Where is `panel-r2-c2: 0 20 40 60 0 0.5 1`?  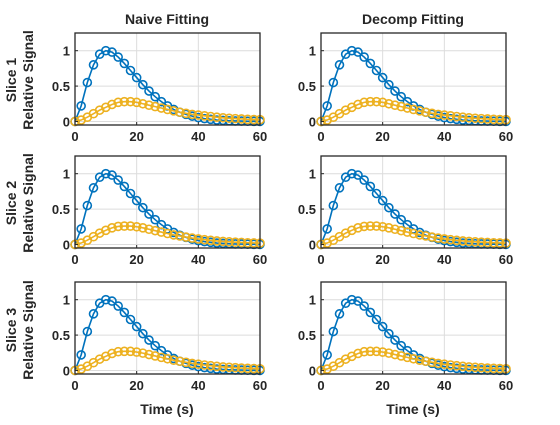
panel-r2-c2: 0 20 40 60 0 0.5 1 is located at coordinates (405, 211).